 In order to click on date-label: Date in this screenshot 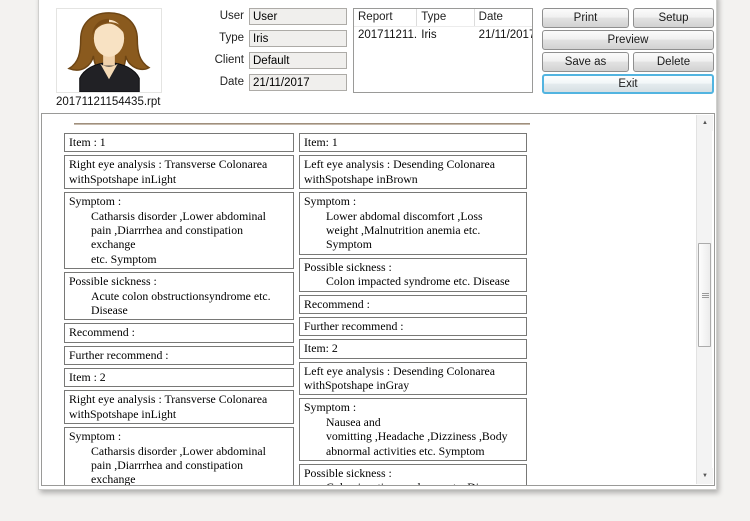, I will do `click(231, 82)`.